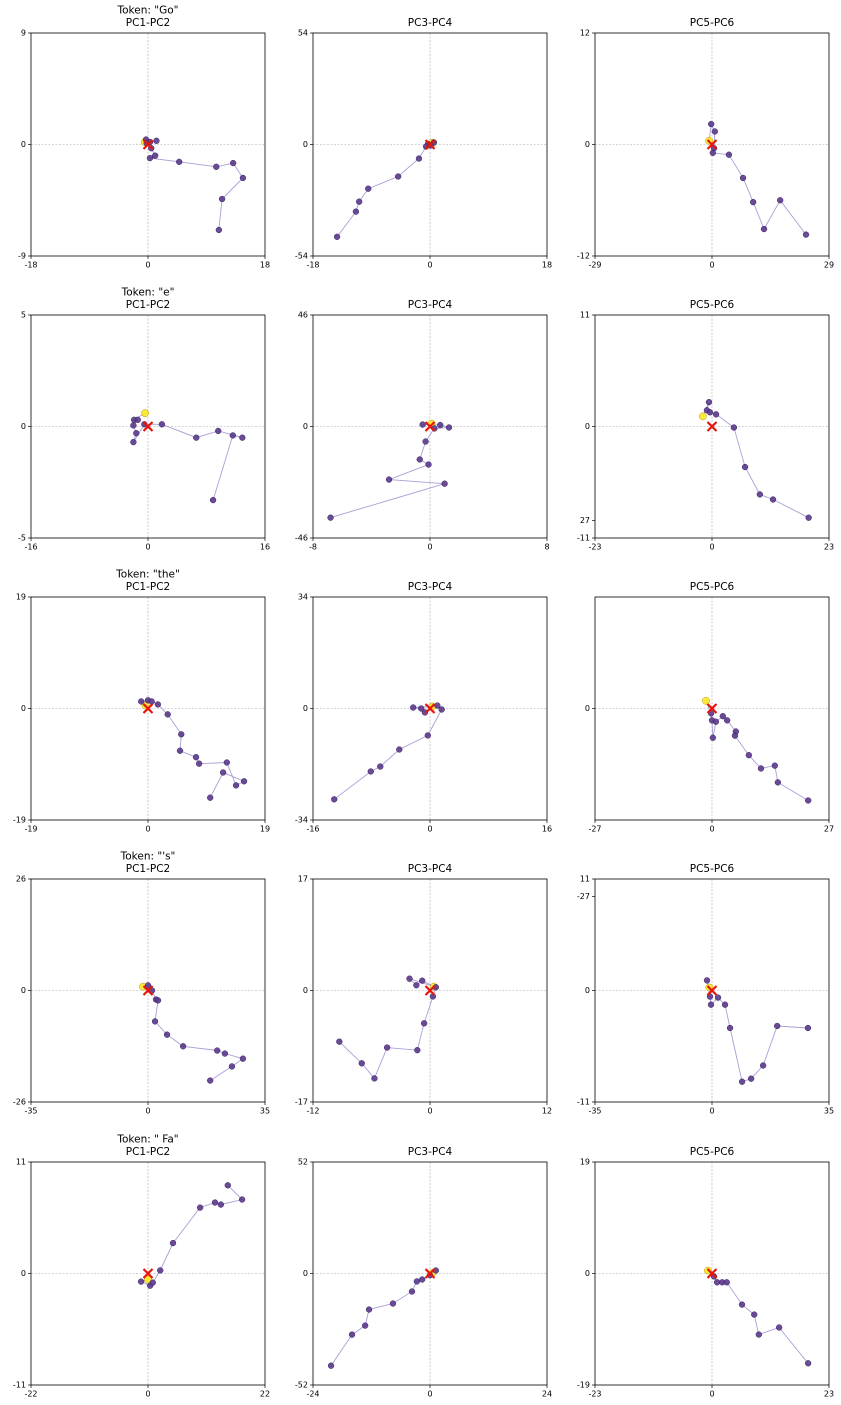 Image resolution: width=841 pixels, height=1405 pixels. Describe the element at coordinates (301, 1102) in the screenshot. I see `y-tick-label: -17` at that location.